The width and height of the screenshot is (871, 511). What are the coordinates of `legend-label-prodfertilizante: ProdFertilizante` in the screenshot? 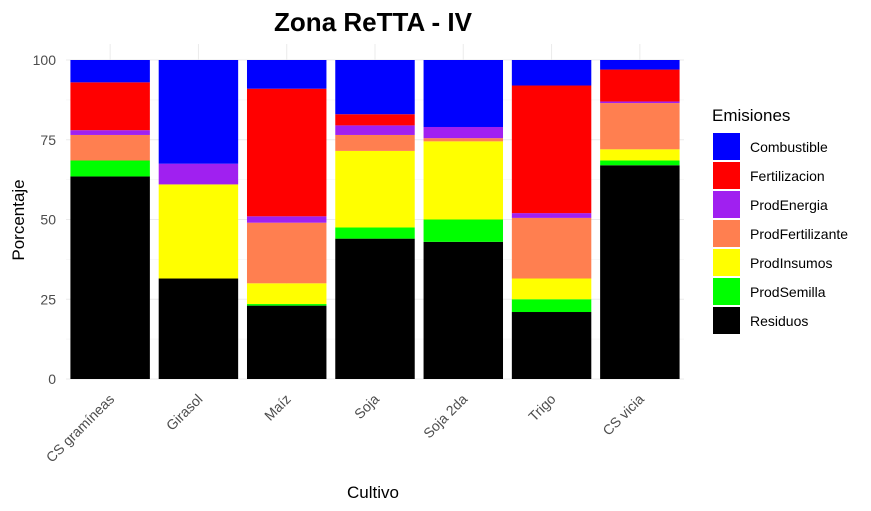 It's located at (799, 234).